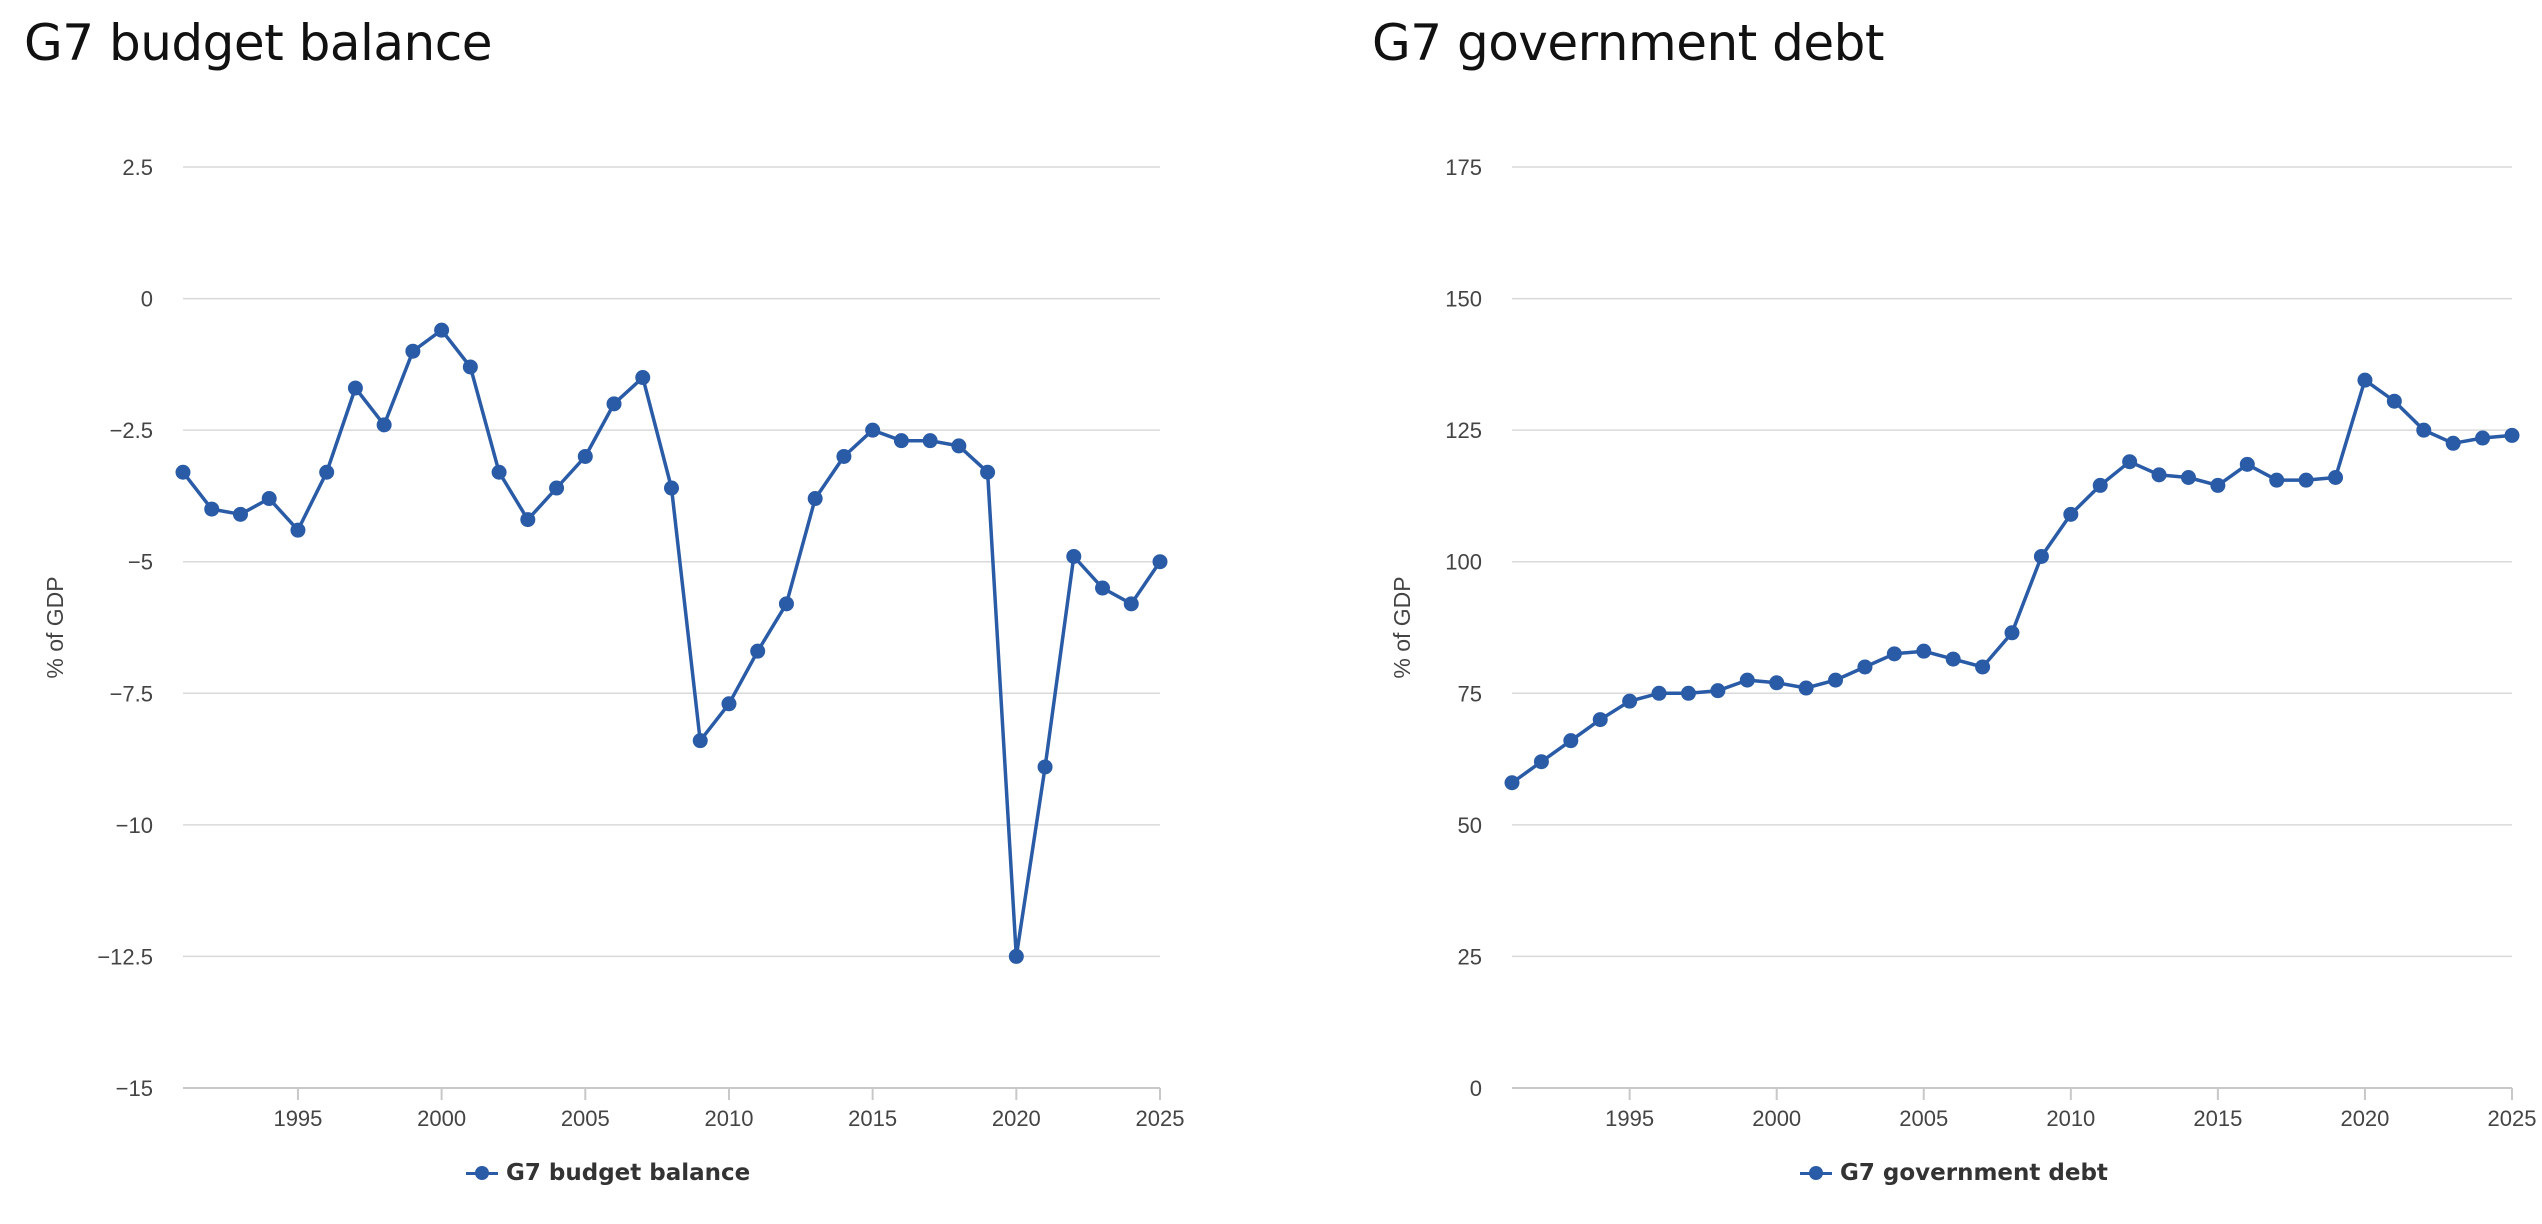 Image resolution: width=2542 pixels, height=1224 pixels. Describe the element at coordinates (628, 1173) in the screenshot. I see `legend-label: G7 budget balance` at that location.